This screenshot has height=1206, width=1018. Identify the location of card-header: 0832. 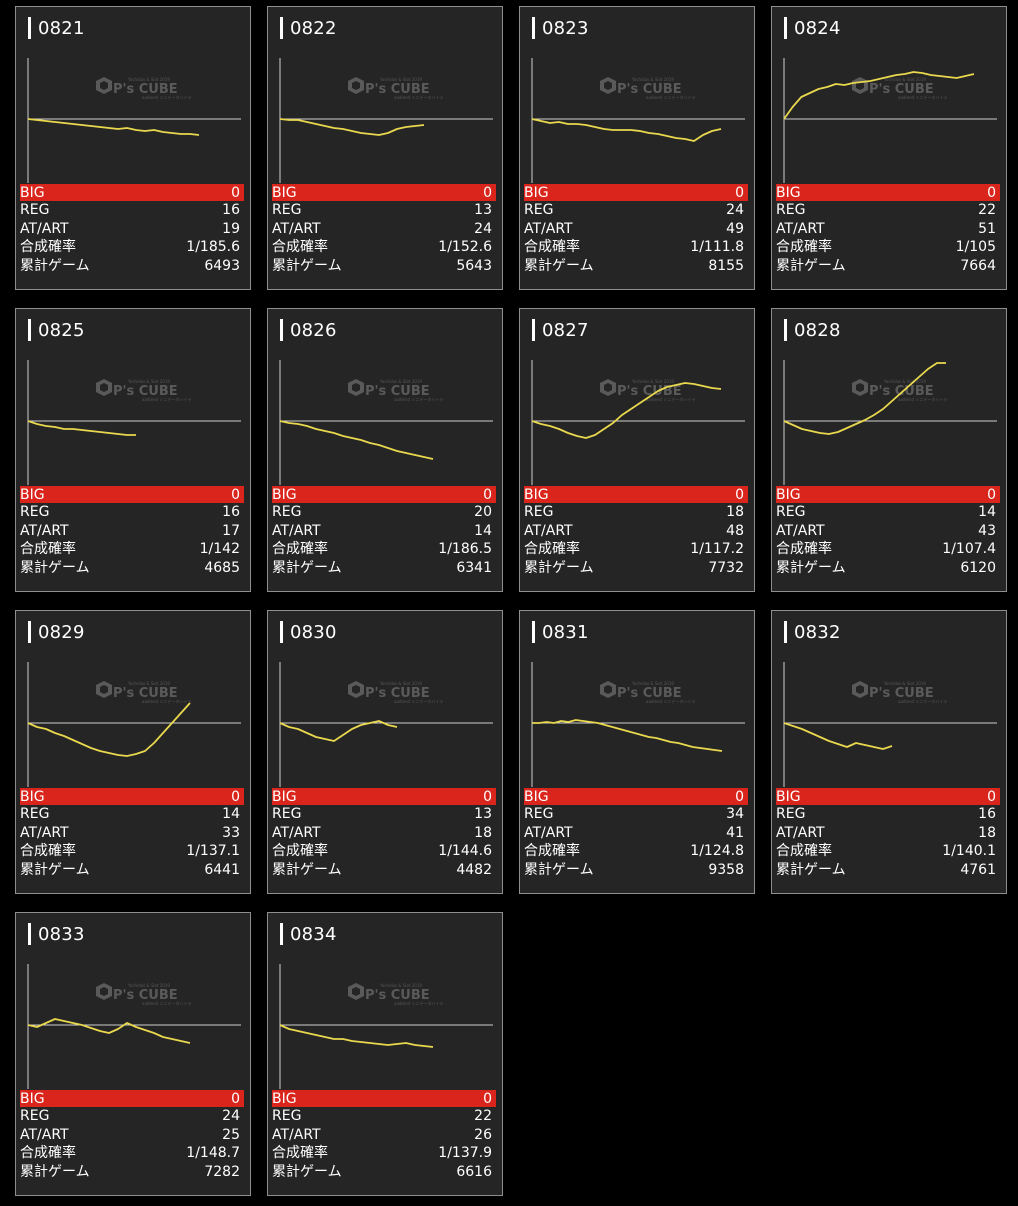
(812, 632).